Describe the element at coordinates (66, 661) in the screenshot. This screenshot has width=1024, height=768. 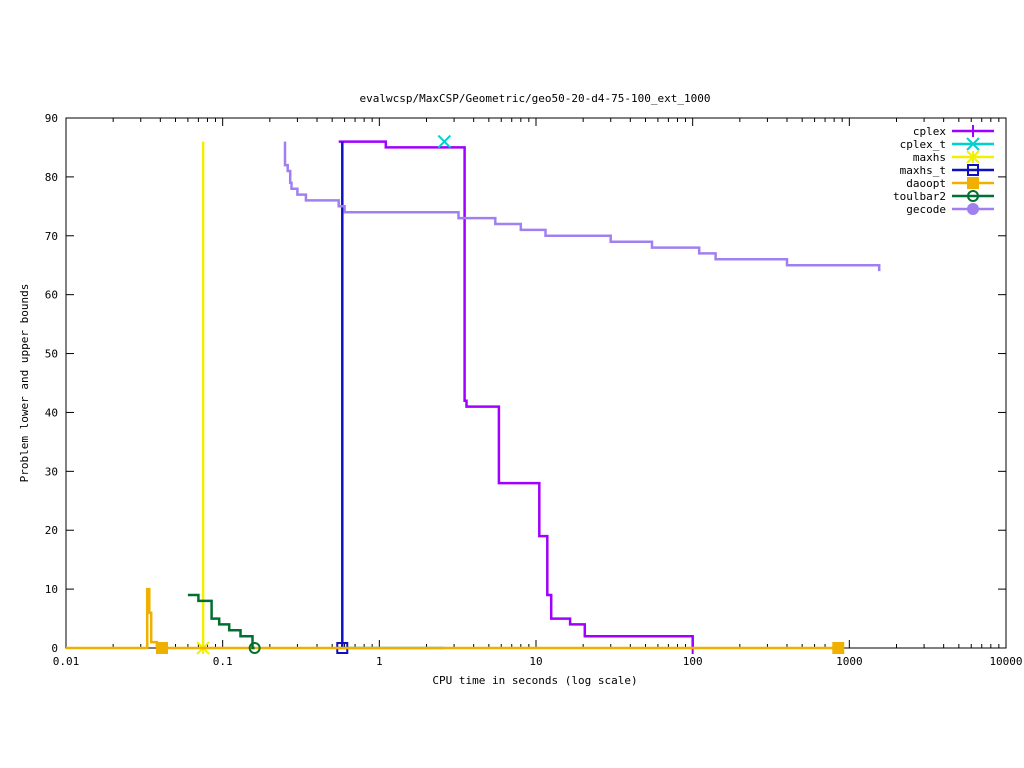
I see `x-tick-label: 0.01` at that location.